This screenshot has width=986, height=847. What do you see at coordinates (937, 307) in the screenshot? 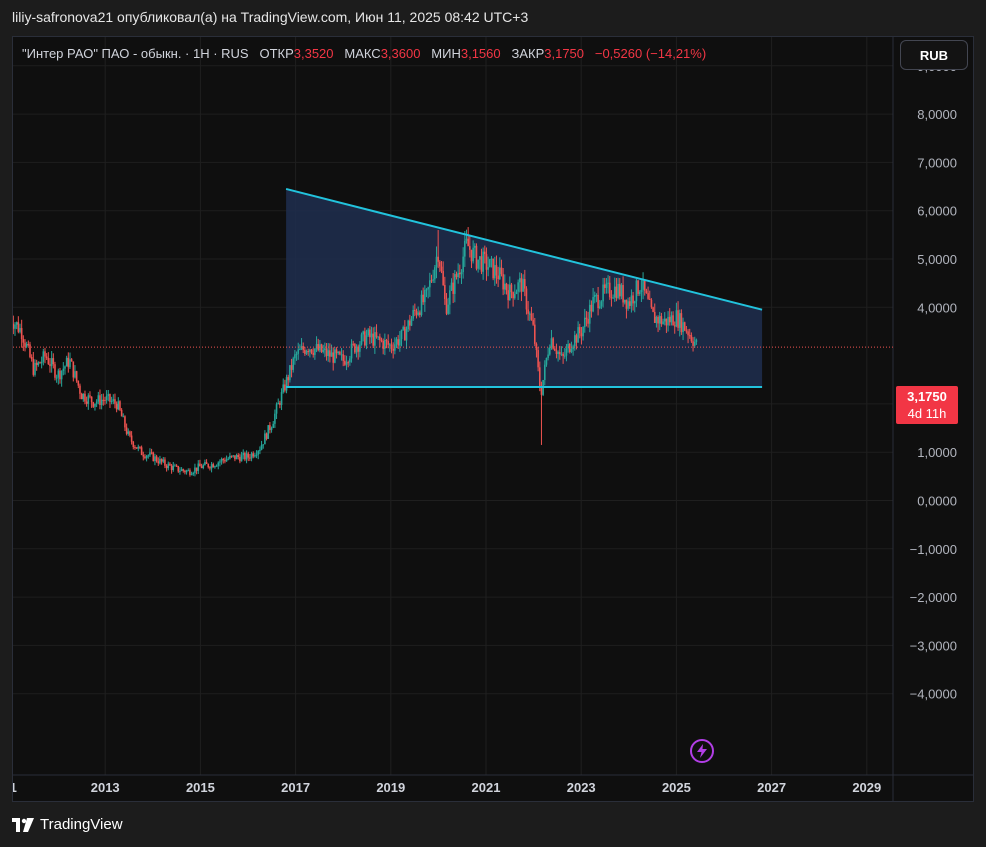
I see `y-tick-label: 4,0000` at bounding box center [937, 307].